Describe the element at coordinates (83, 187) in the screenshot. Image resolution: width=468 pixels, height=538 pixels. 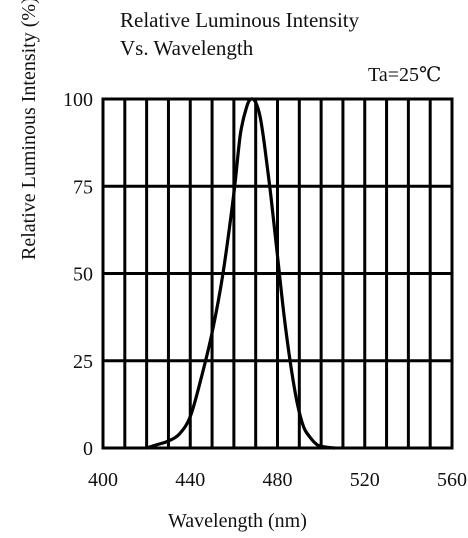
I see `y-tick-label: 75` at that location.